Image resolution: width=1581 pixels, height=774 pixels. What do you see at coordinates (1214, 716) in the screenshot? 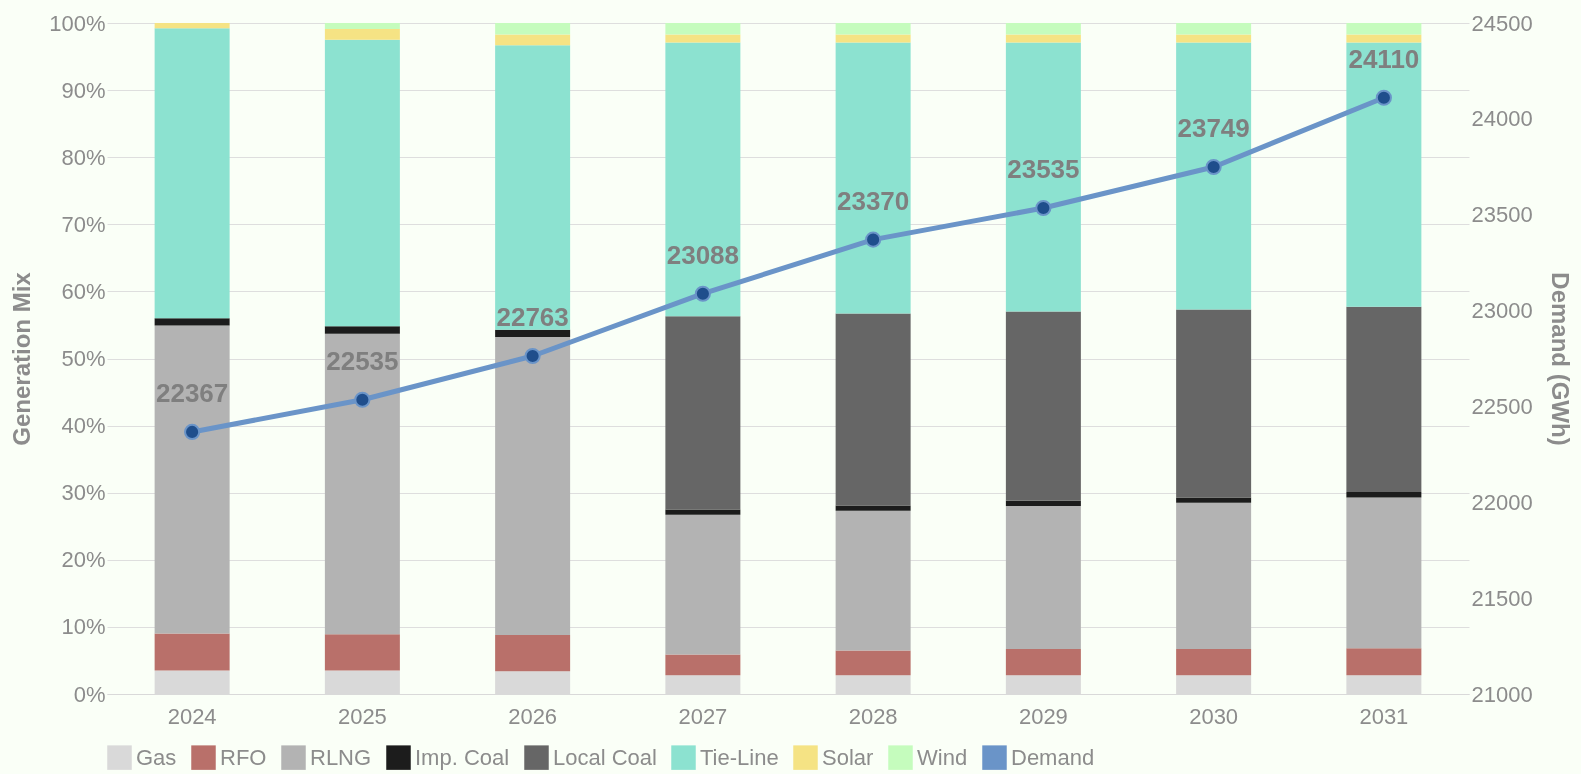
I see `x-tick-label: 2030` at bounding box center [1214, 716].